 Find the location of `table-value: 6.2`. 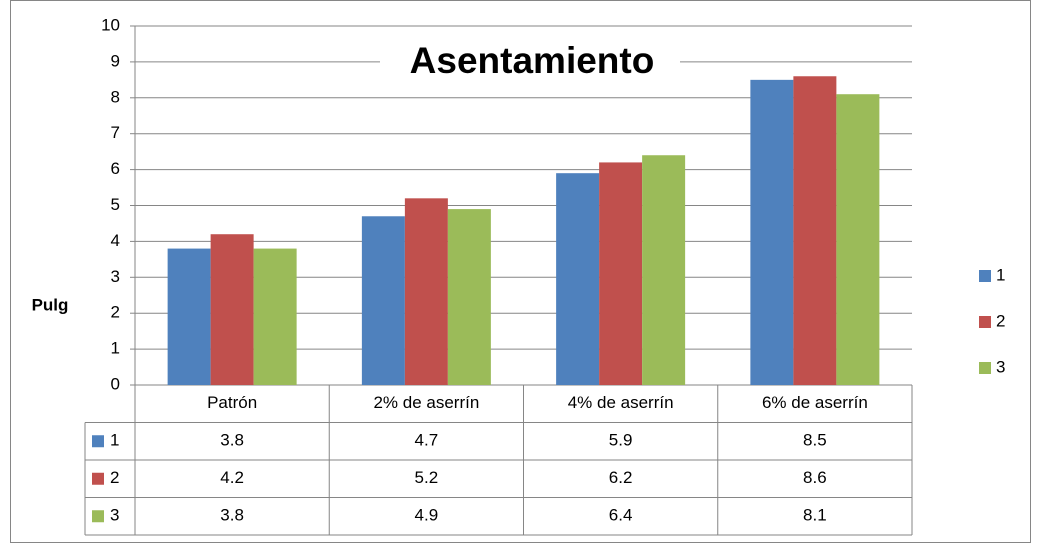

table-value: 6.2 is located at coordinates (621, 477).